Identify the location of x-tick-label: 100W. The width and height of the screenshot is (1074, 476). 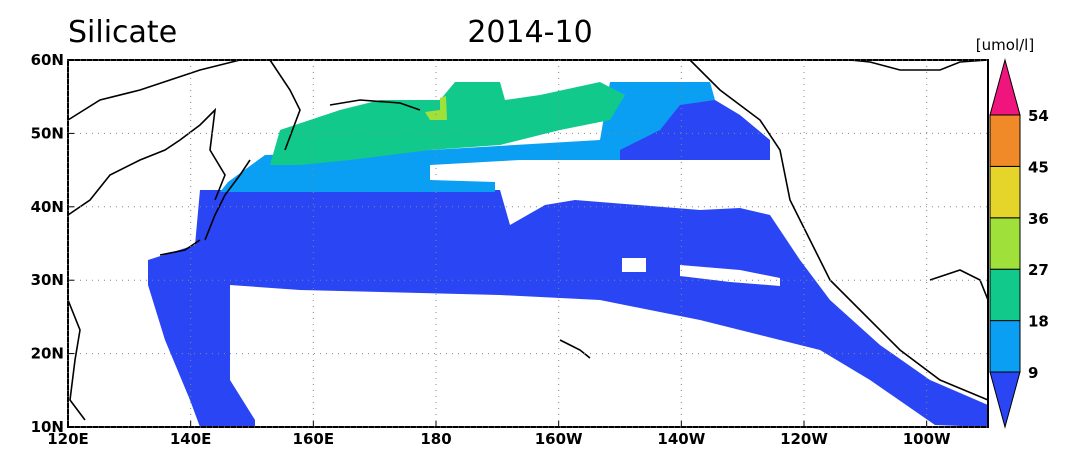
(927, 439).